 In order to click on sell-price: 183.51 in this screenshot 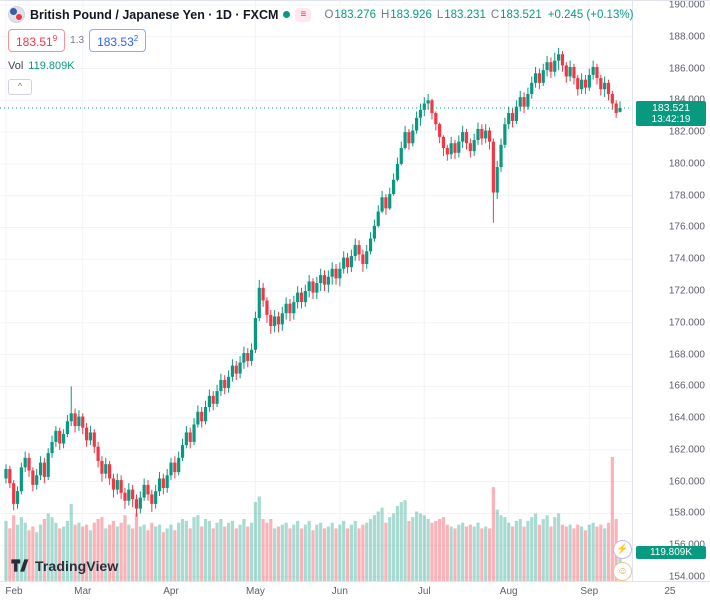, I will do `click(34, 42)`.